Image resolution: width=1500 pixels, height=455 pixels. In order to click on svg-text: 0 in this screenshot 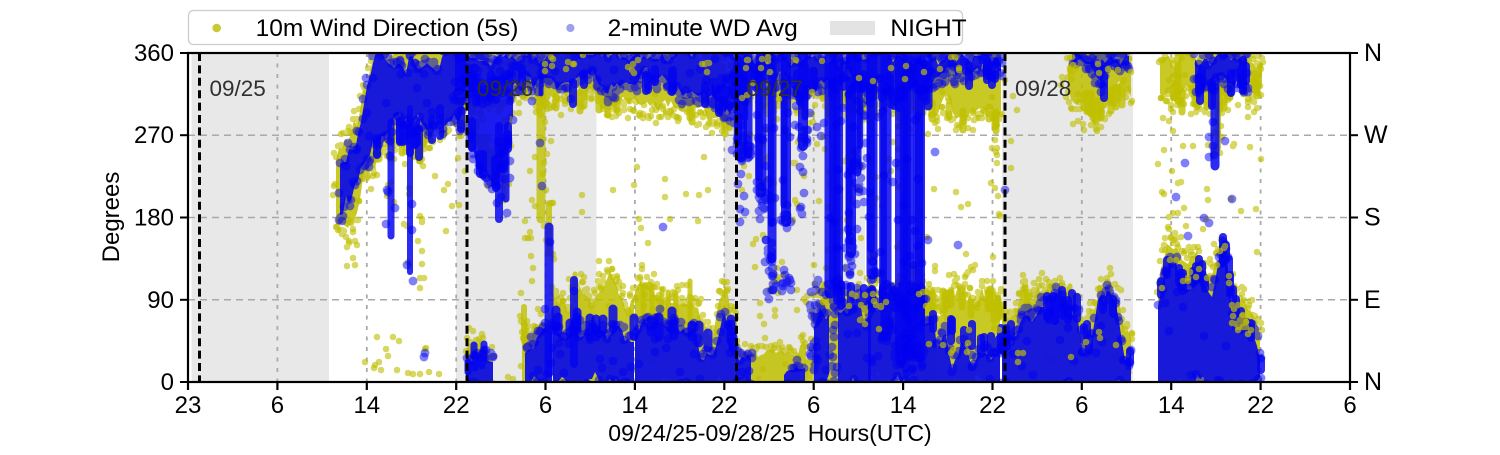, I will do `click(167, 382)`.